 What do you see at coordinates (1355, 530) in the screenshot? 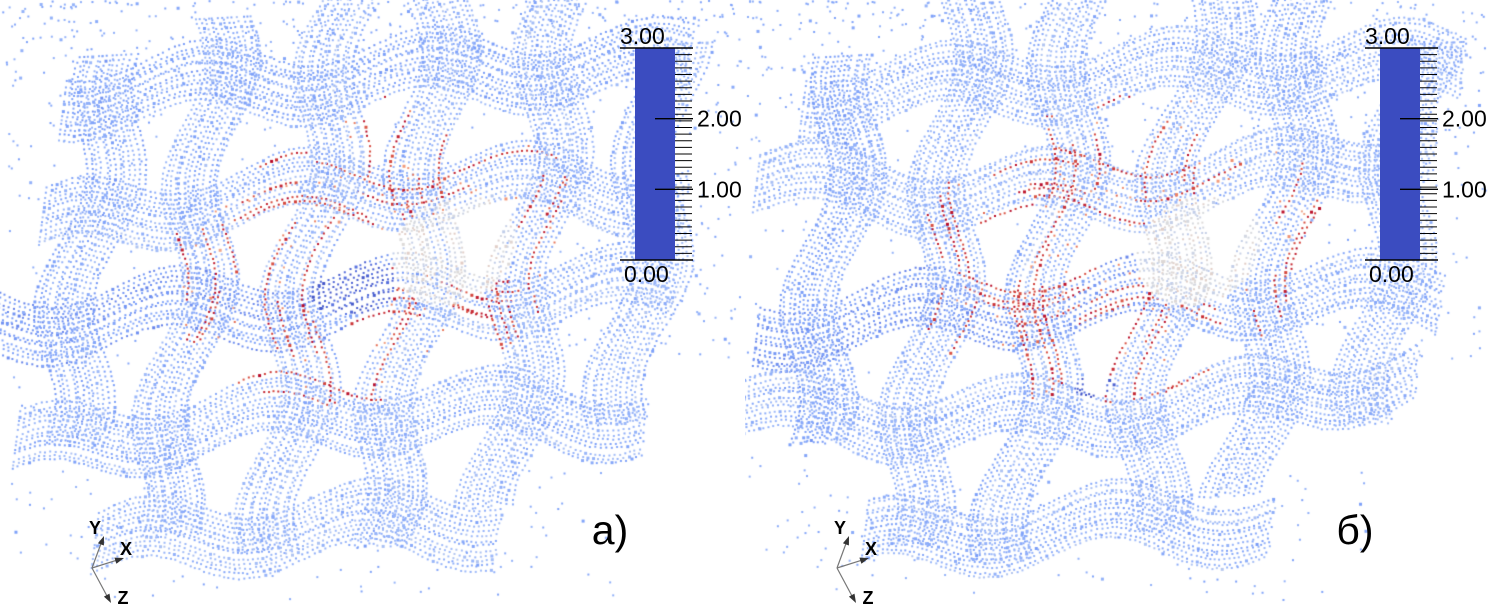
I see `panel-label-b: б)` at bounding box center [1355, 530].